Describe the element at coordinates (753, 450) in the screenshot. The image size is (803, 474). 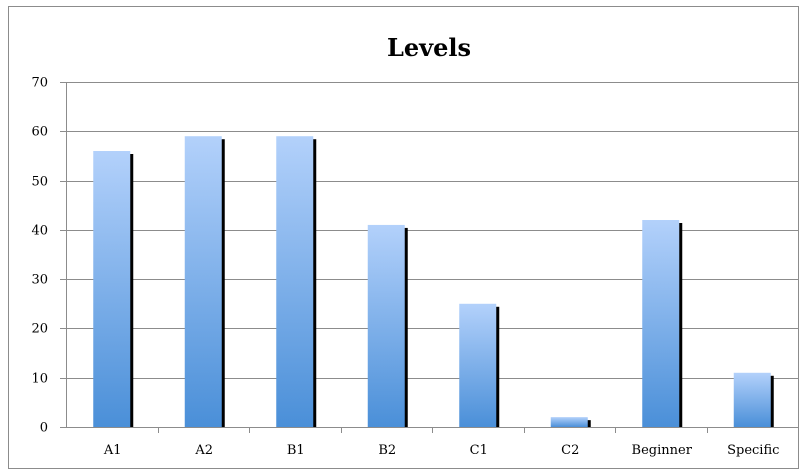
I see `x-tick-label: Specific` at that location.